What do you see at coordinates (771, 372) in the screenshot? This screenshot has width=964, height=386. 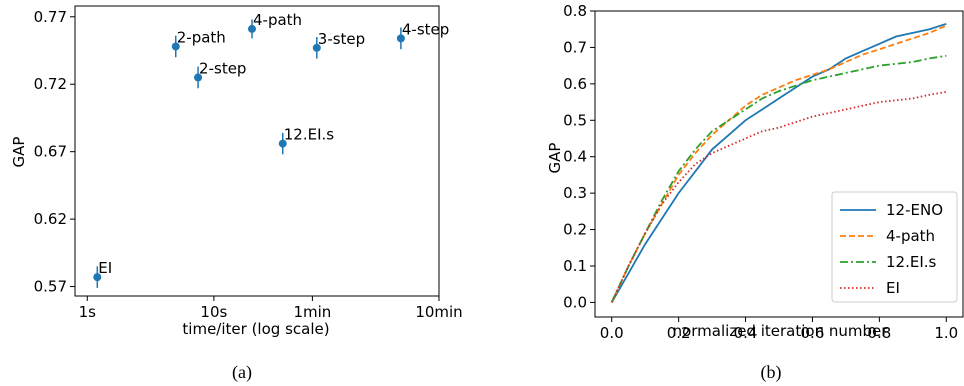 I see `panel-b-caption: (b)` at bounding box center [771, 372].